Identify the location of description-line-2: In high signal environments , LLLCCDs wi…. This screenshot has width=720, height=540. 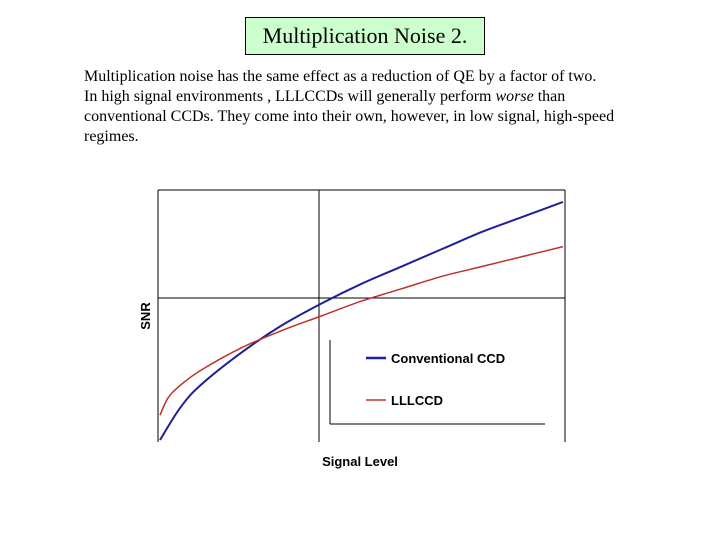
(394, 97).